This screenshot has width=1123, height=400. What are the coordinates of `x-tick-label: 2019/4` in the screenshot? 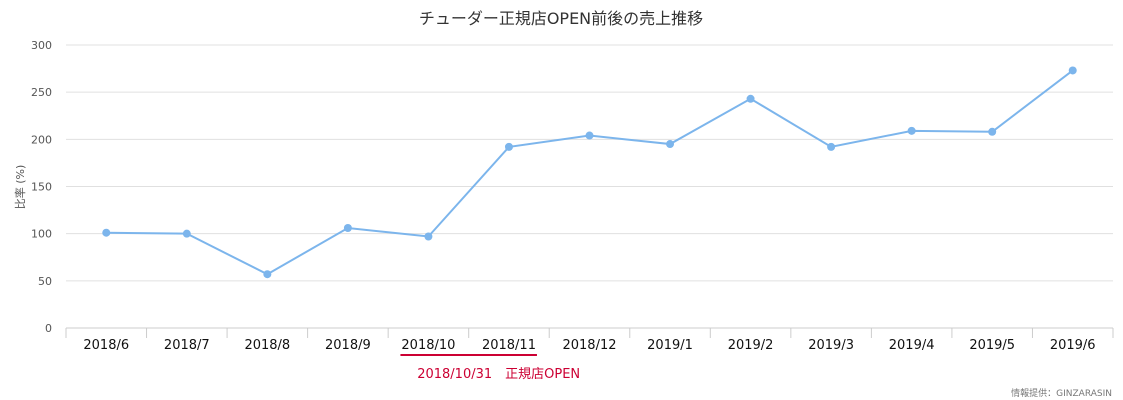 It's located at (912, 345).